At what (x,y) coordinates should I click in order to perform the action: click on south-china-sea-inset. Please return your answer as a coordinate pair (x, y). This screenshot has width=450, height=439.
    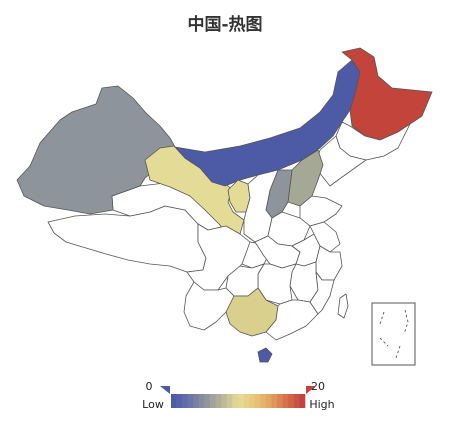
    Looking at the image, I should click on (393, 334).